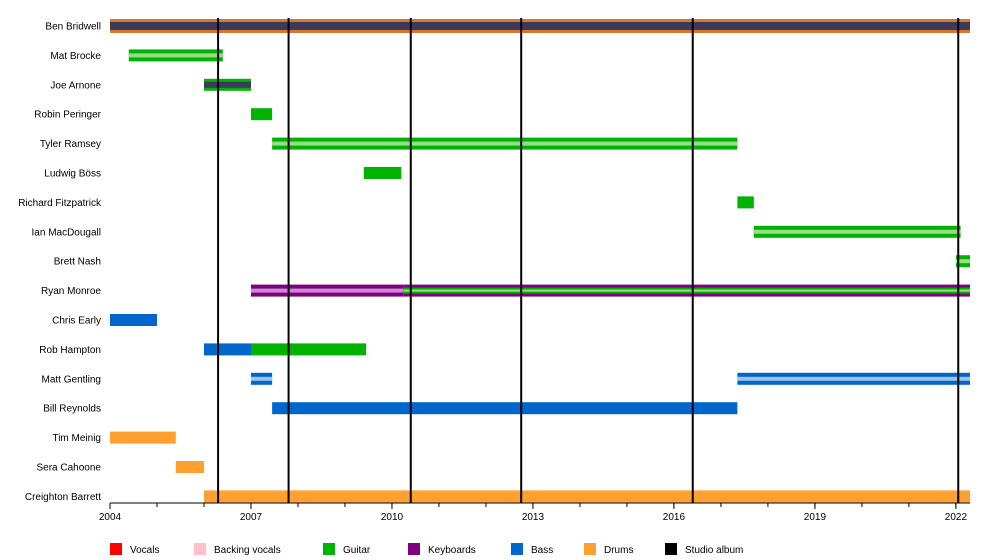 This screenshot has height=560, width=1000. What do you see at coordinates (71, 379) in the screenshot?
I see `member-label: Matt Gentling` at bounding box center [71, 379].